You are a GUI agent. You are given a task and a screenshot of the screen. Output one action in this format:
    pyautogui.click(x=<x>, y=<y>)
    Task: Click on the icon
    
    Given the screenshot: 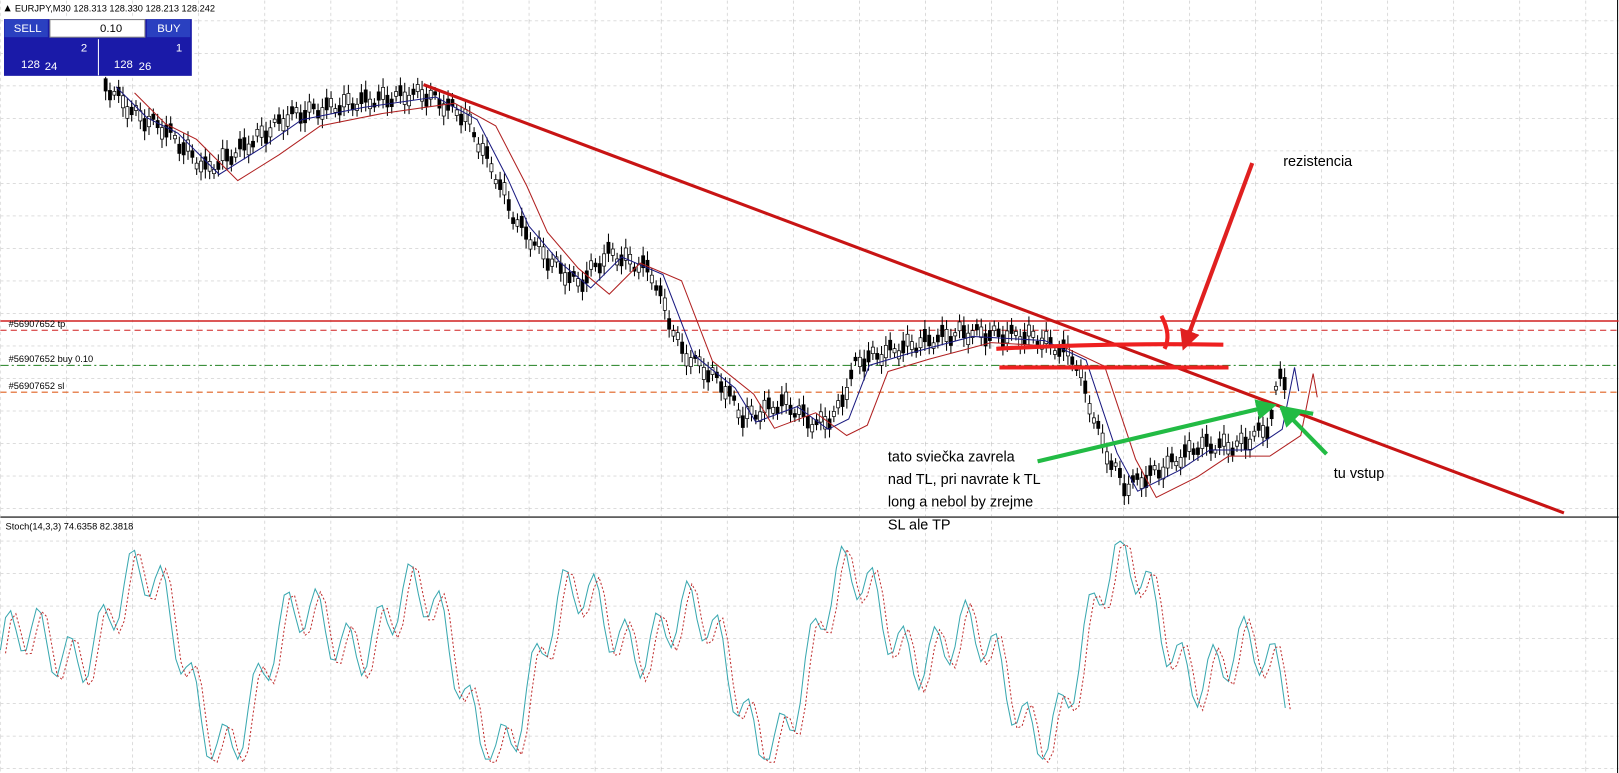 What is the action you would take?
    pyautogui.click(x=7, y=8)
    